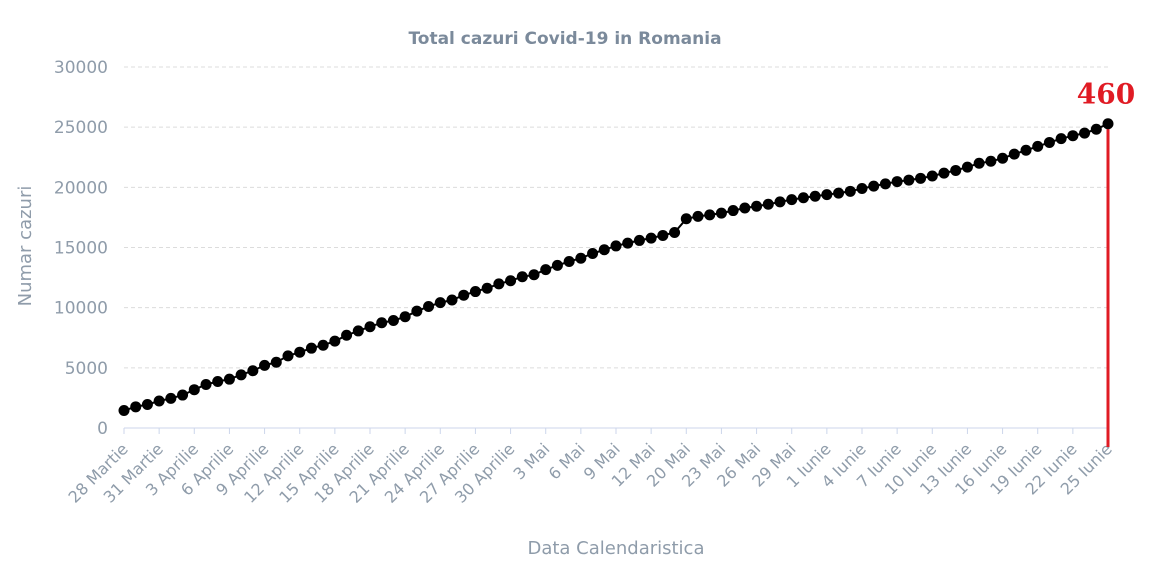 The height and width of the screenshot is (580, 1153). What do you see at coordinates (81, 68) in the screenshot?
I see `y-tick-label: 30000` at bounding box center [81, 68].